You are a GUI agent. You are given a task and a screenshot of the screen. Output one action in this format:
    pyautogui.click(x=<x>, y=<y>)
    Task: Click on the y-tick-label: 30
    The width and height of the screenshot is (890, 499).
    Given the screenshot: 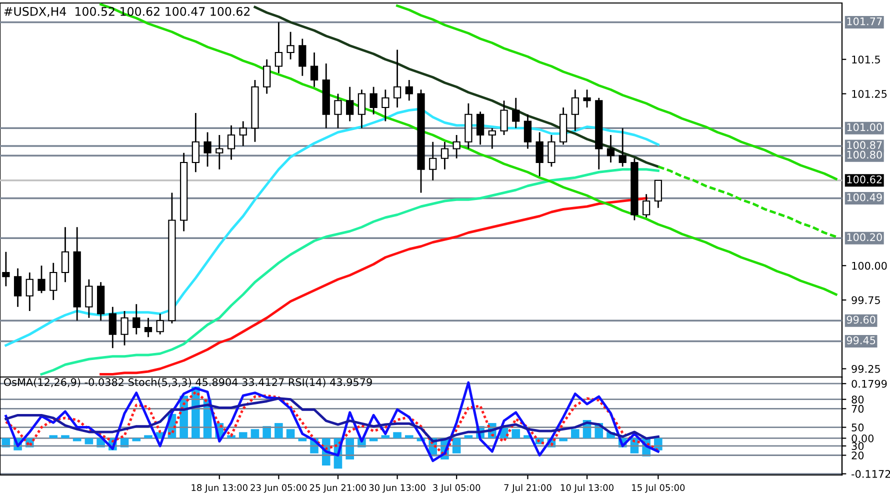 What is the action you would take?
    pyautogui.click(x=858, y=446)
    